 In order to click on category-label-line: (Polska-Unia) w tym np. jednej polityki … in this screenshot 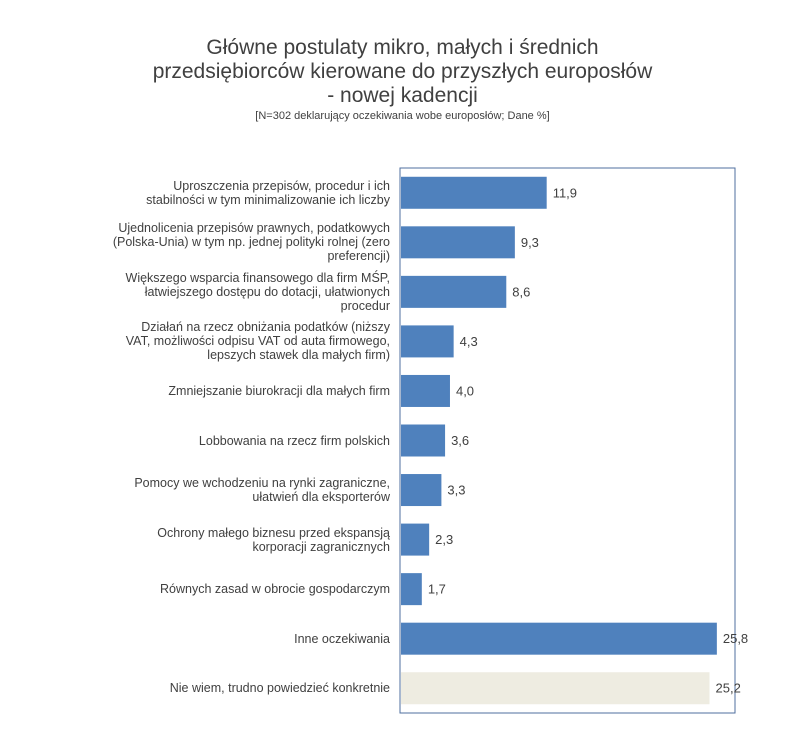, I will do `click(251, 242)`.